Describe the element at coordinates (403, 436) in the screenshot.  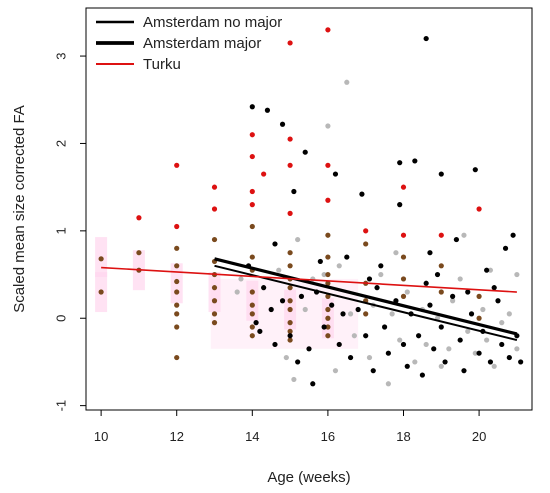
I see `x-tick-label: 18` at that location.